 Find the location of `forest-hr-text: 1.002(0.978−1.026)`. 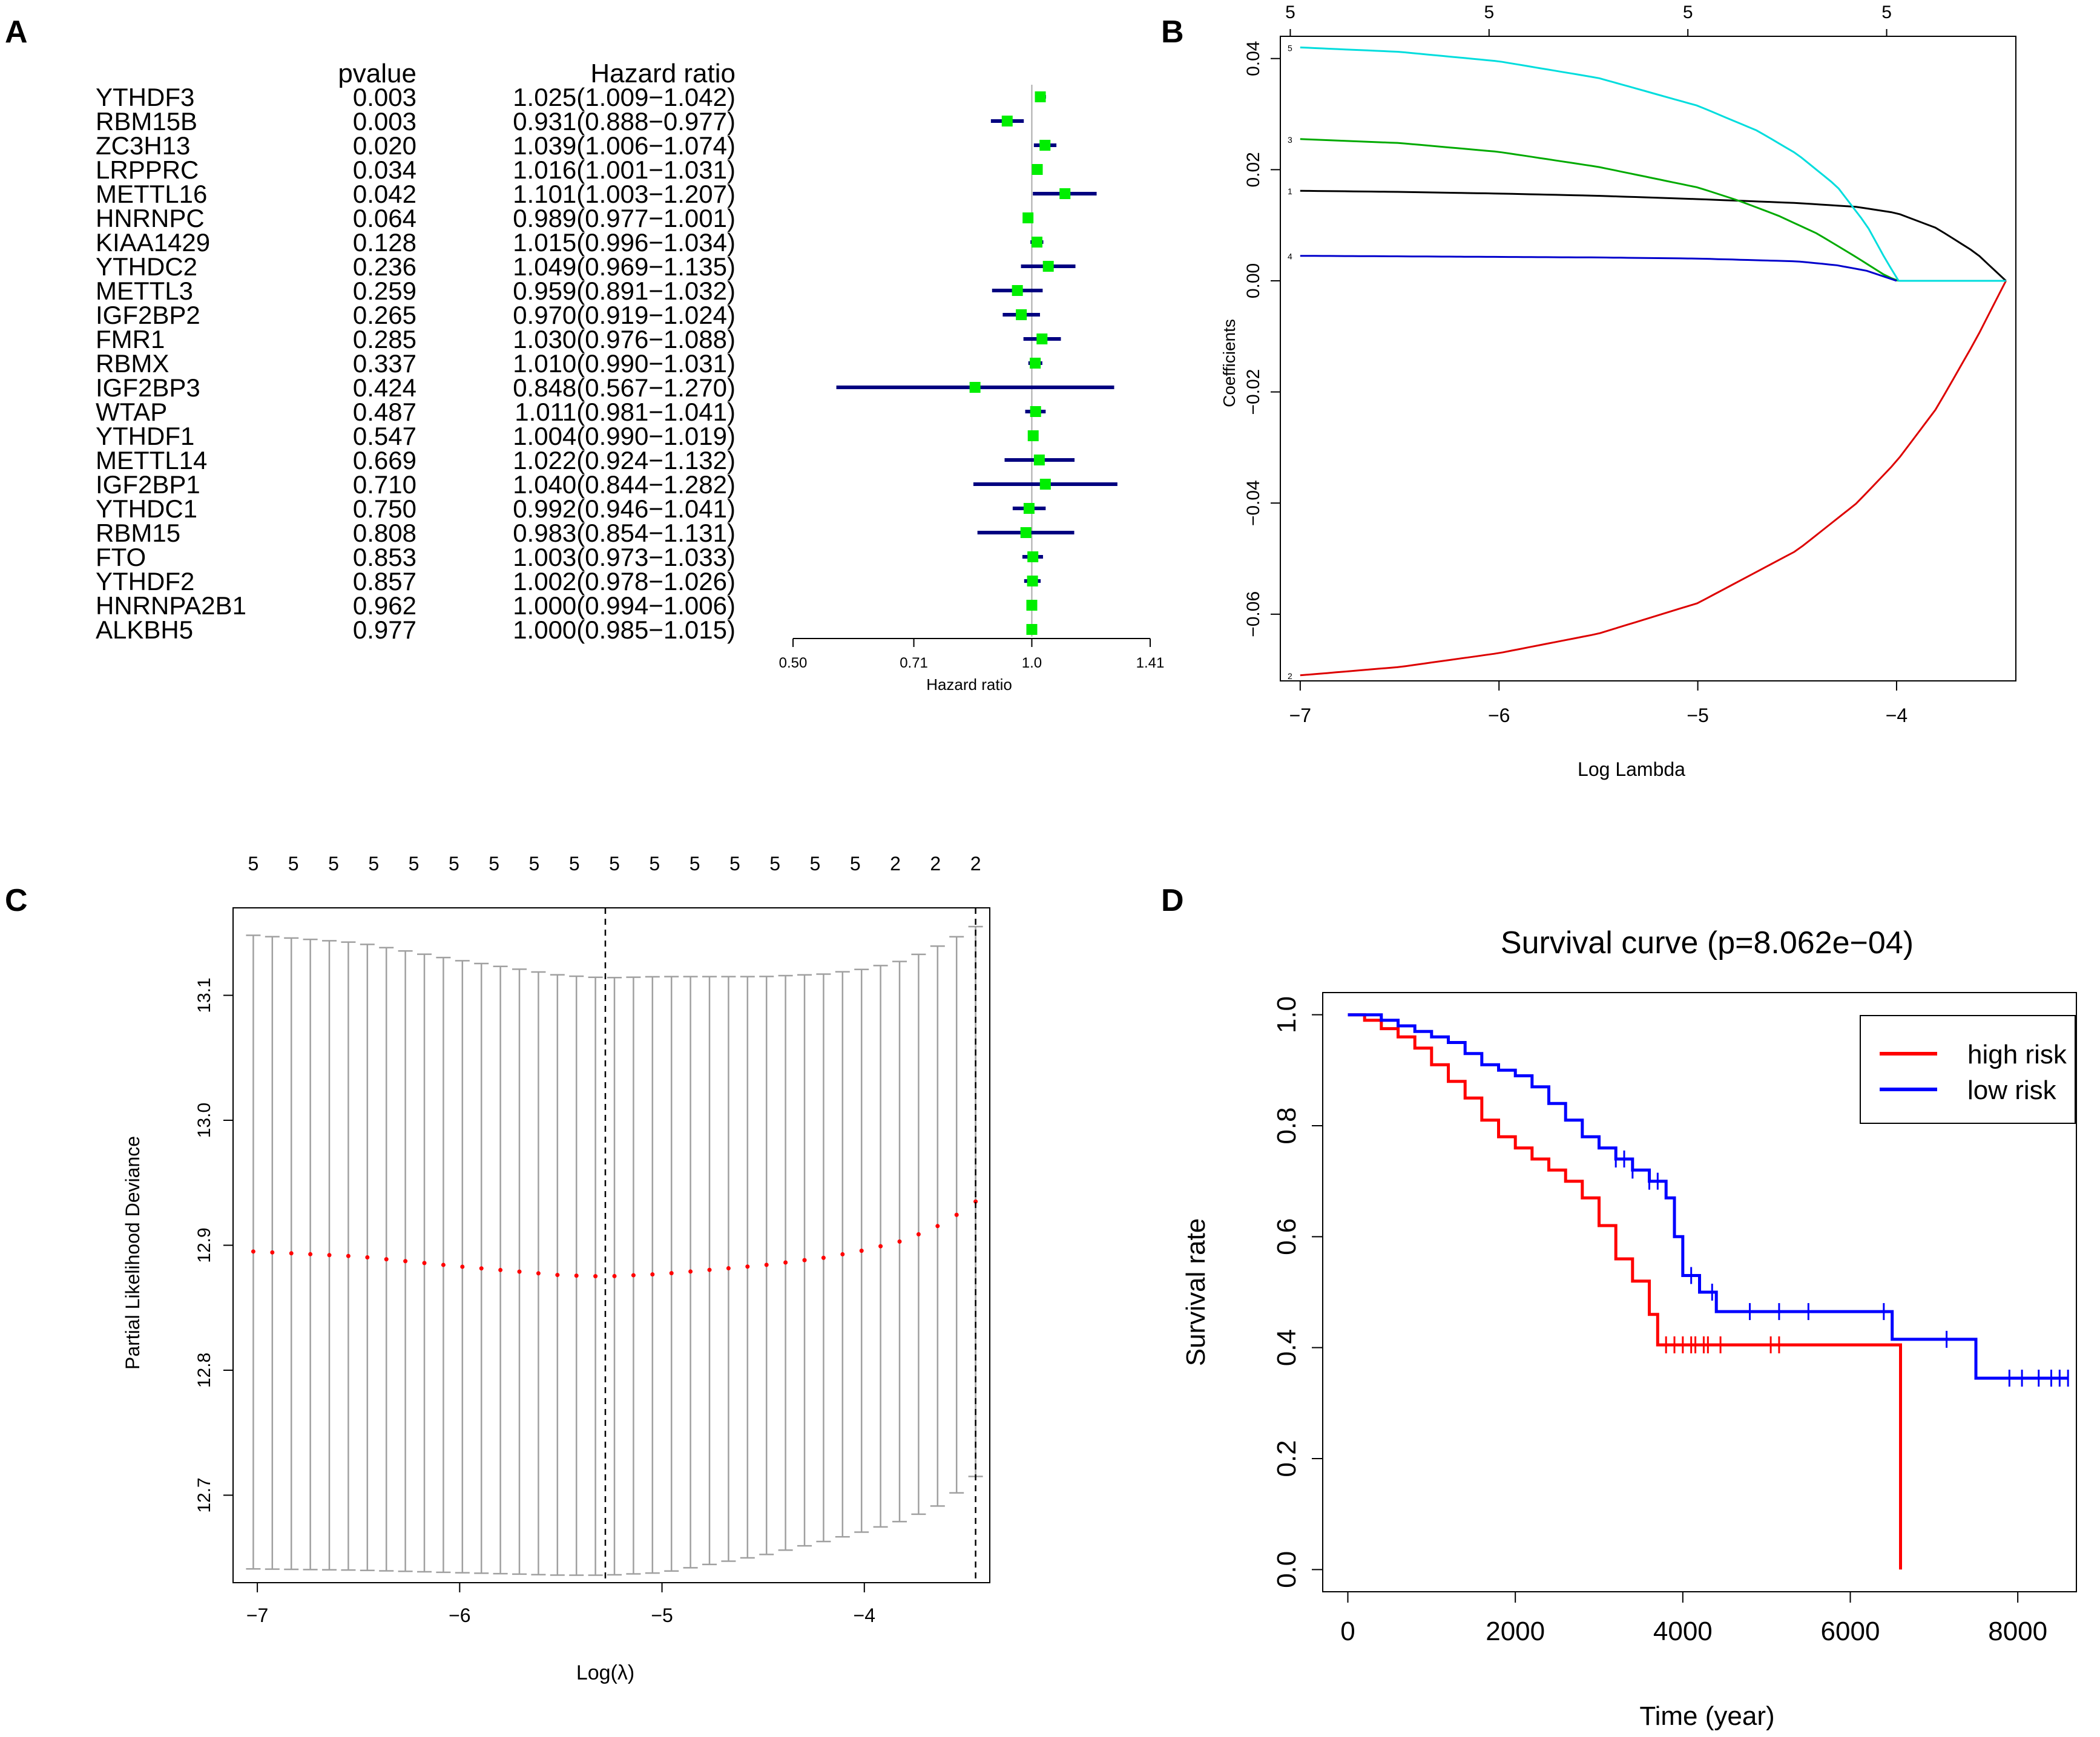

forest-hr-text: 1.002(0.978−1.026) is located at coordinates (624, 581).